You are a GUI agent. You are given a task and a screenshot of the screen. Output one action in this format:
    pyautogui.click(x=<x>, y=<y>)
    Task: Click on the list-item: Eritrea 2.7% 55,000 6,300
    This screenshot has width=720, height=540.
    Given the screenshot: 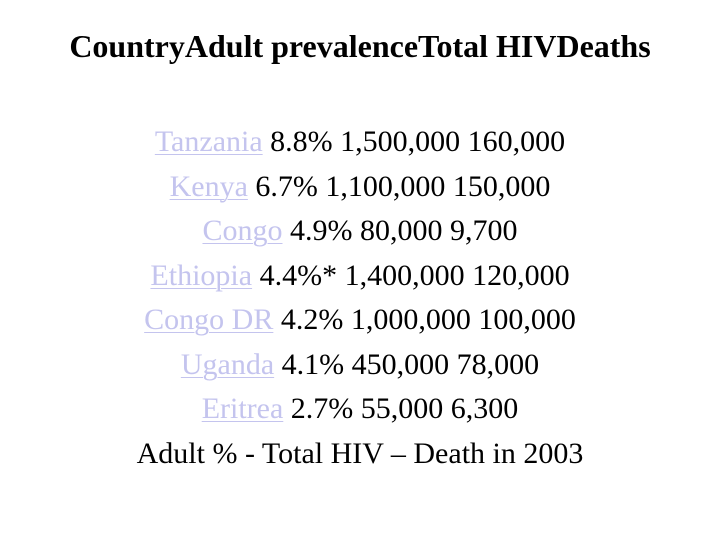 What is the action you would take?
    pyautogui.click(x=360, y=409)
    